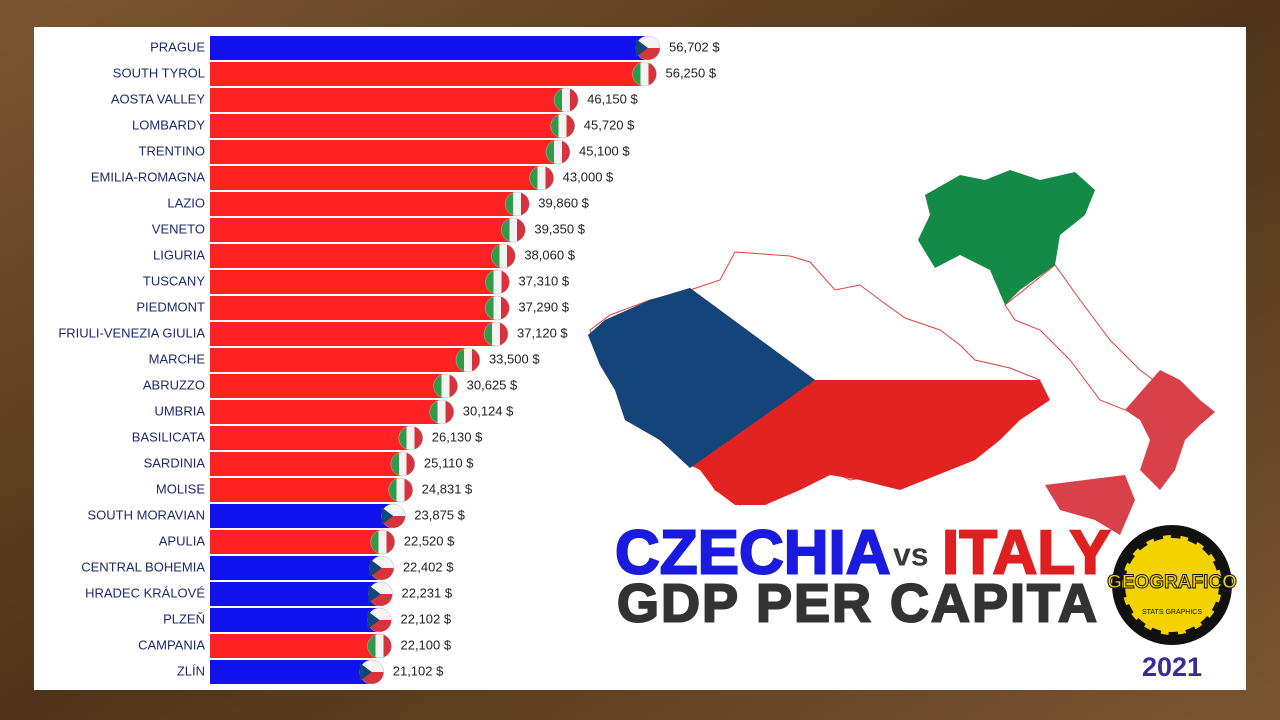 The height and width of the screenshot is (720, 1280). What do you see at coordinates (857, 603) in the screenshot?
I see `subtitle: GDP PER CAPITA` at bounding box center [857, 603].